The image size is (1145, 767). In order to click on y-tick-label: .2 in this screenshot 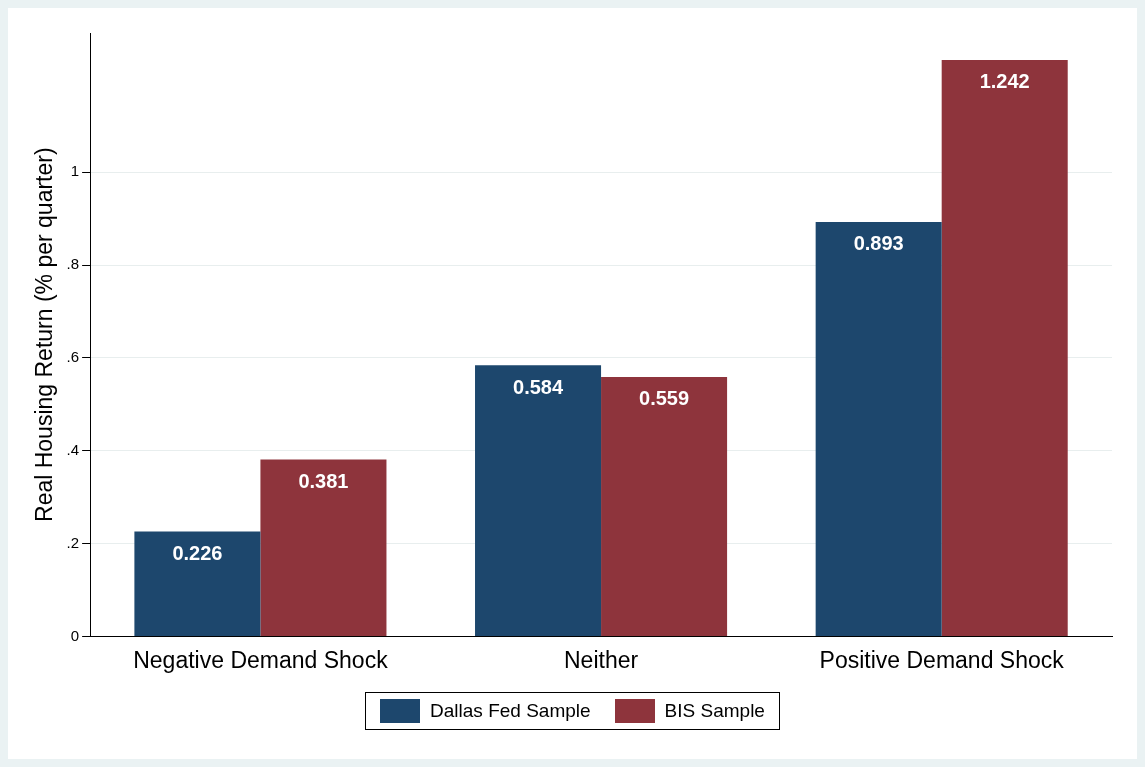, I will do `click(73, 542)`.